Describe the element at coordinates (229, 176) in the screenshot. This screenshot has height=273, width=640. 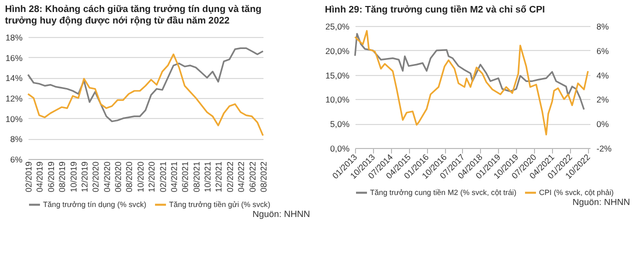
I see `x-tick-label: 02/2022` at that location.